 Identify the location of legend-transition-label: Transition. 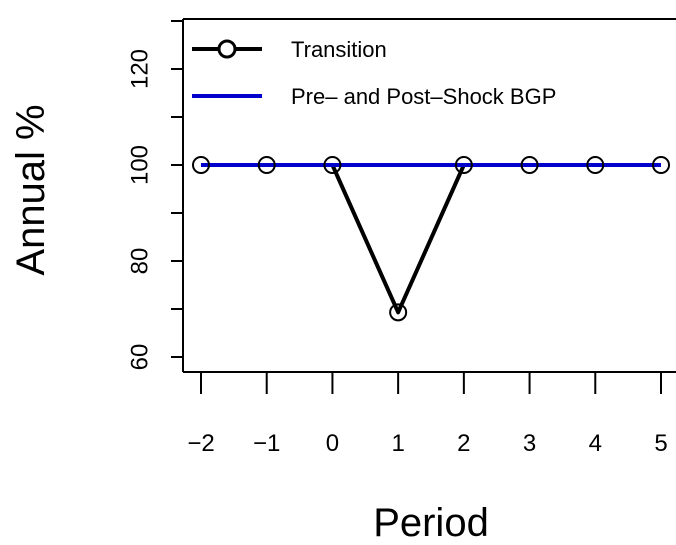
(339, 49).